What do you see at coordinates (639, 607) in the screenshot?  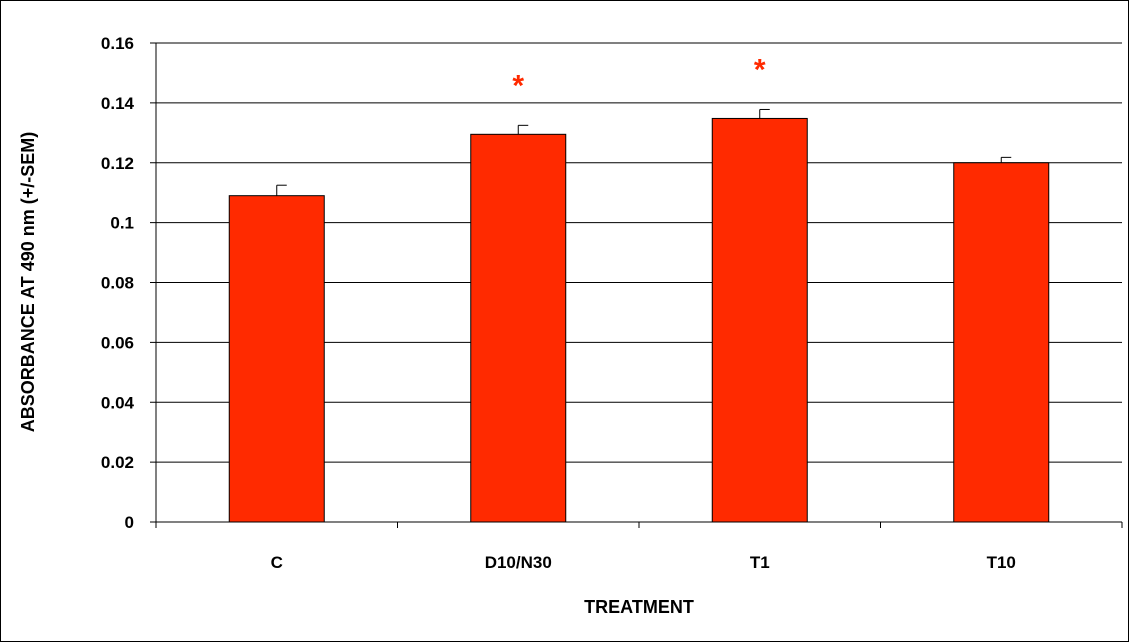 I see `x-axis-title: TREATMENT` at bounding box center [639, 607].